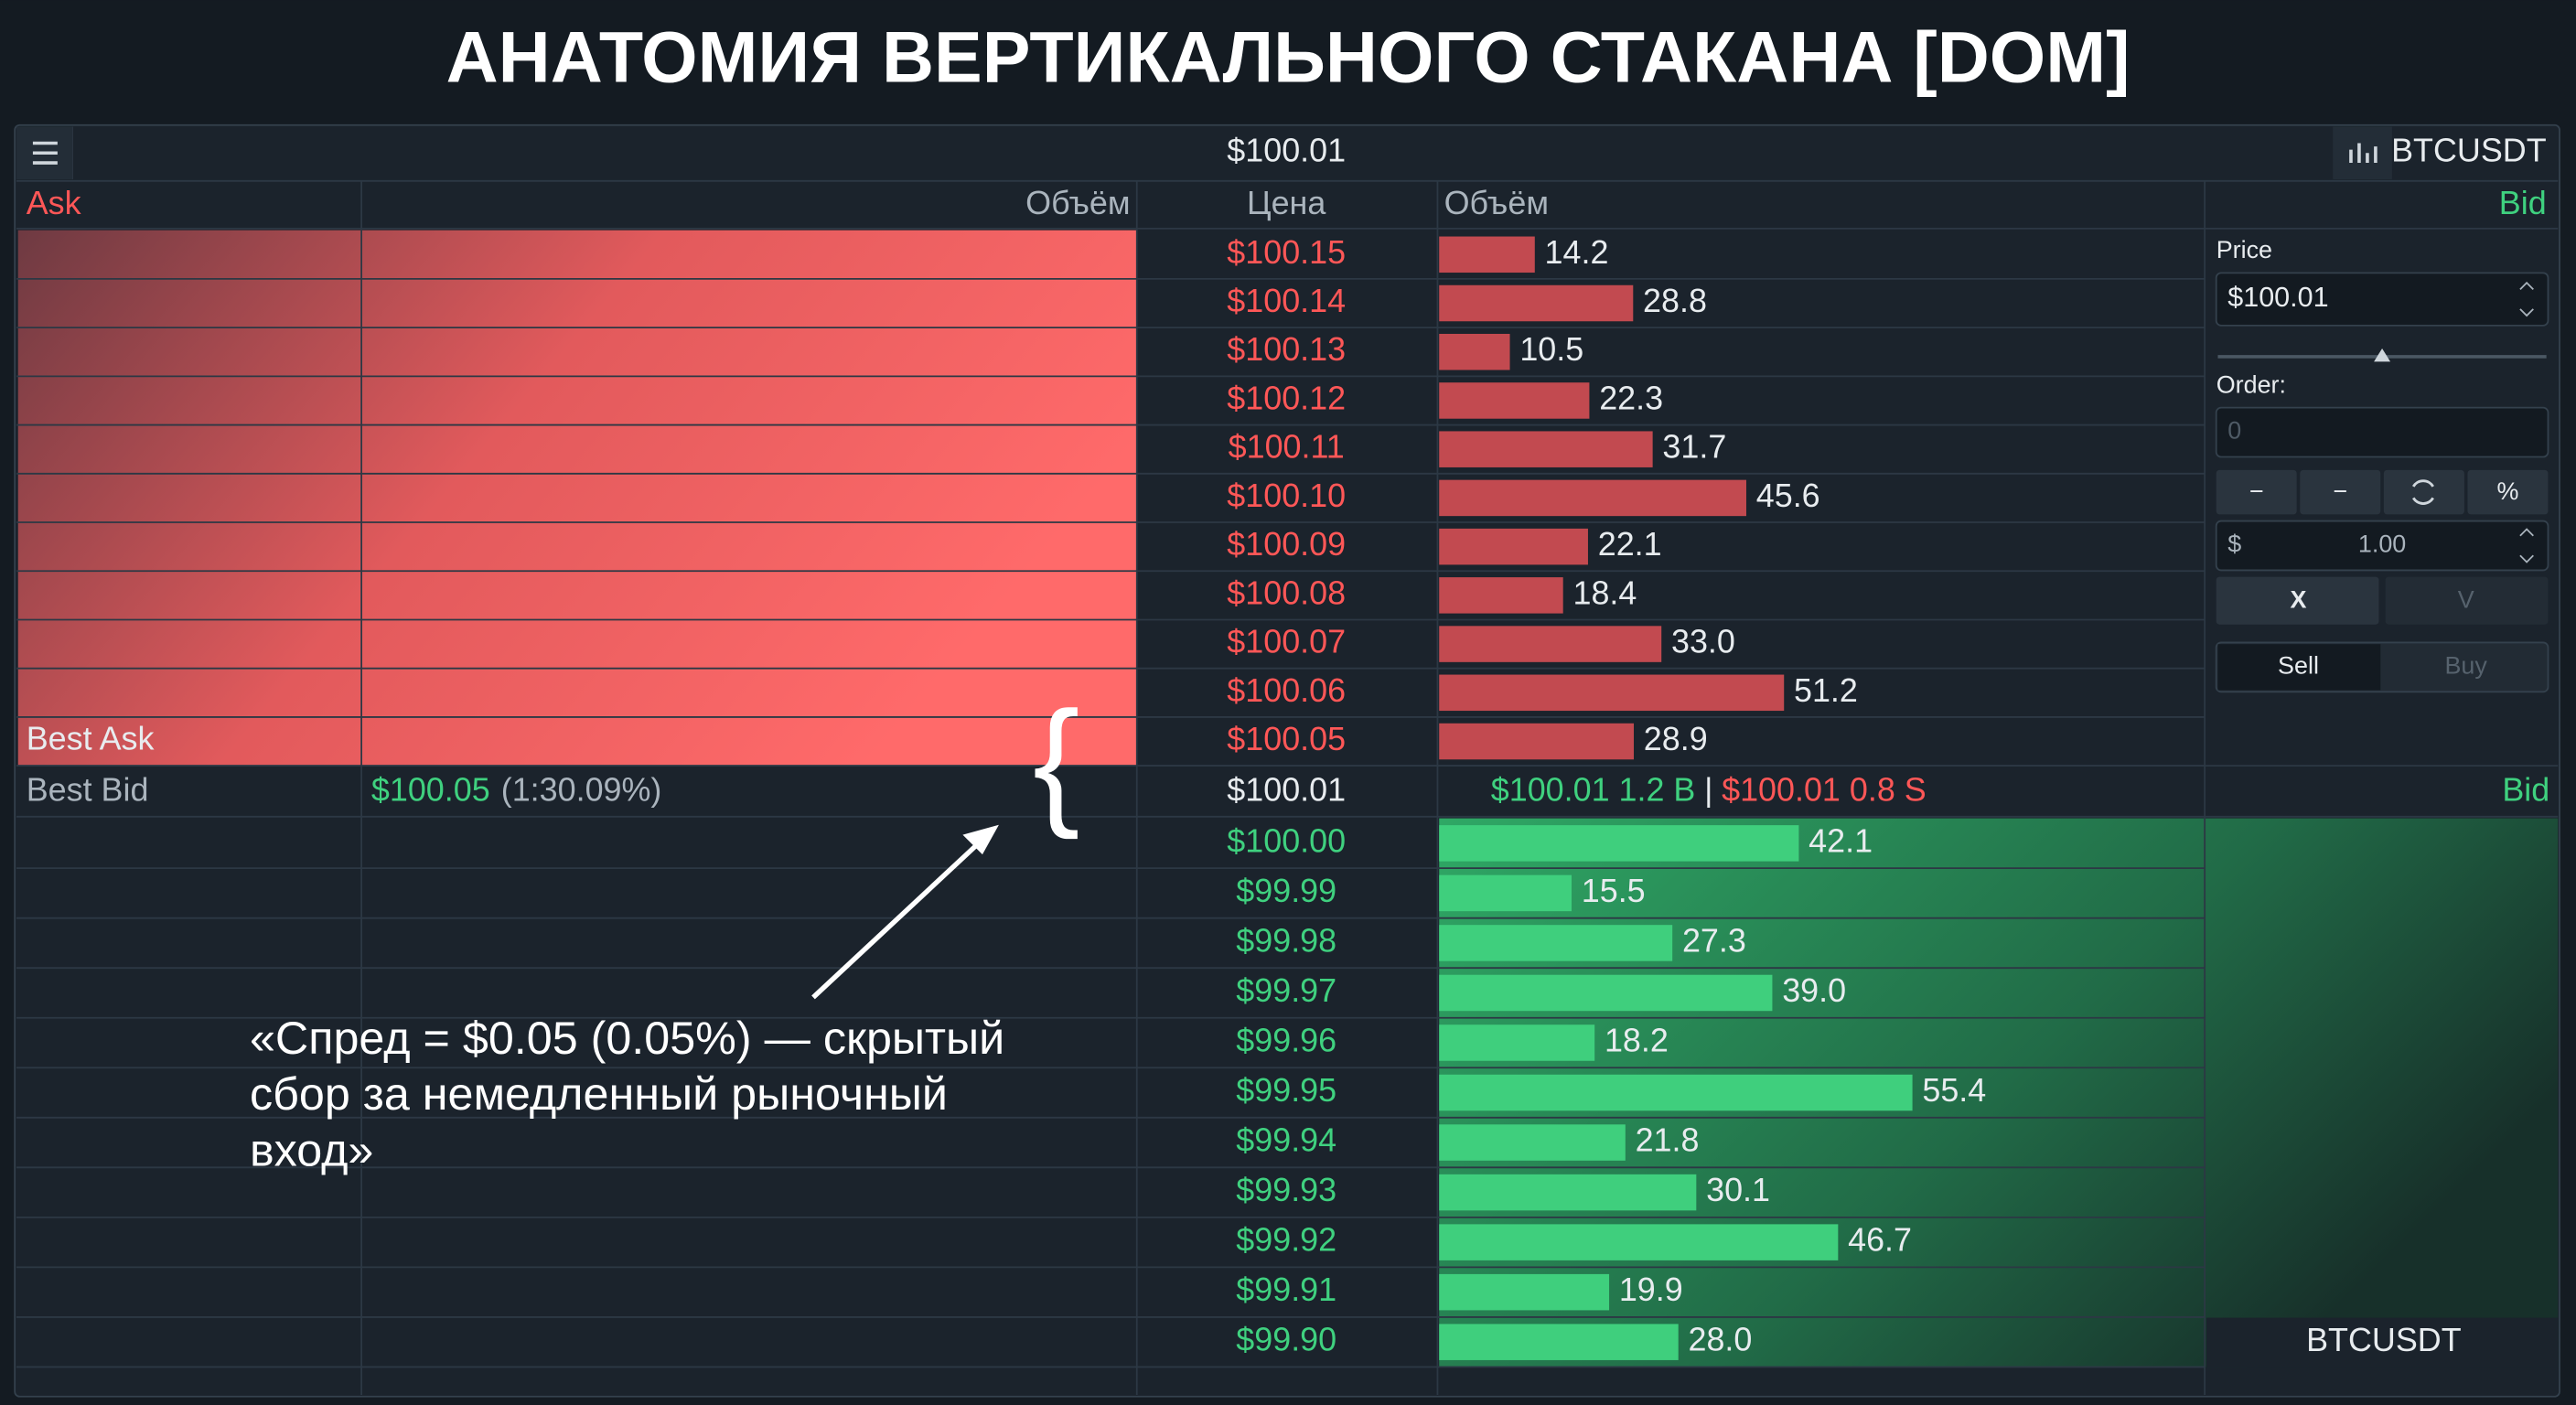 Image resolution: width=2576 pixels, height=1405 pixels. I want to click on chart-button, so click(2362, 152).